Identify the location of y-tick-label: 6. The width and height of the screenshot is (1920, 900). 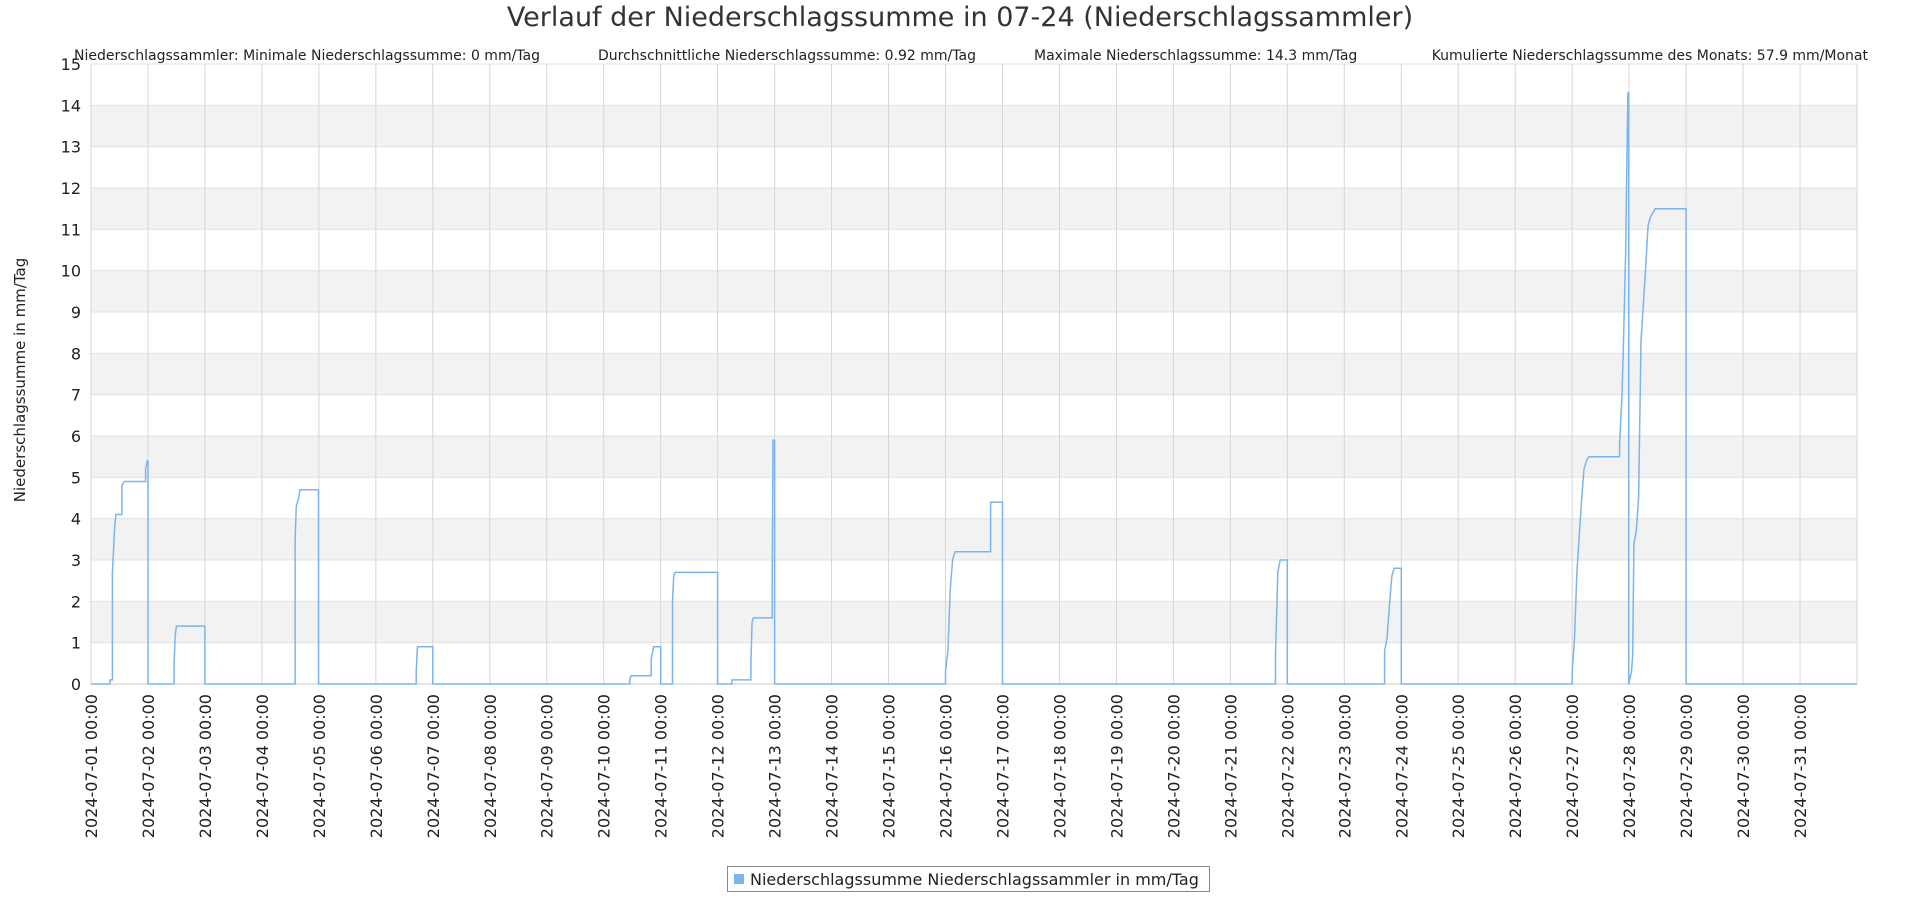
(76, 436).